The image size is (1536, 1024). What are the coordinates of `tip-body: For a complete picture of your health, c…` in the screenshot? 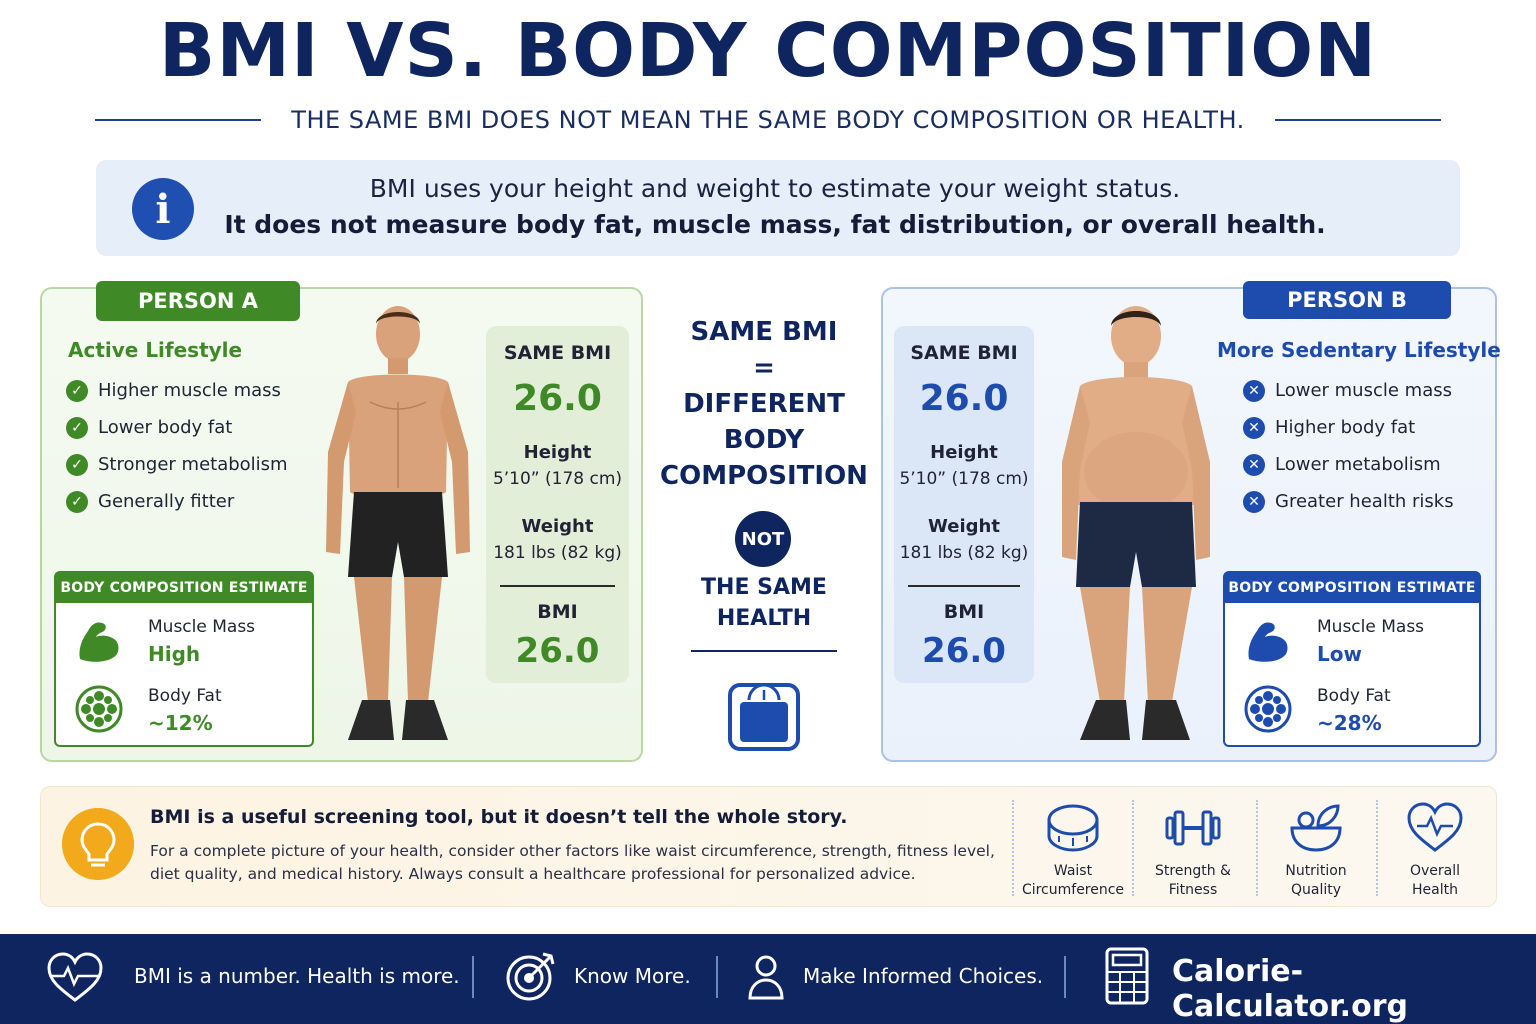 It's located at (572, 862).